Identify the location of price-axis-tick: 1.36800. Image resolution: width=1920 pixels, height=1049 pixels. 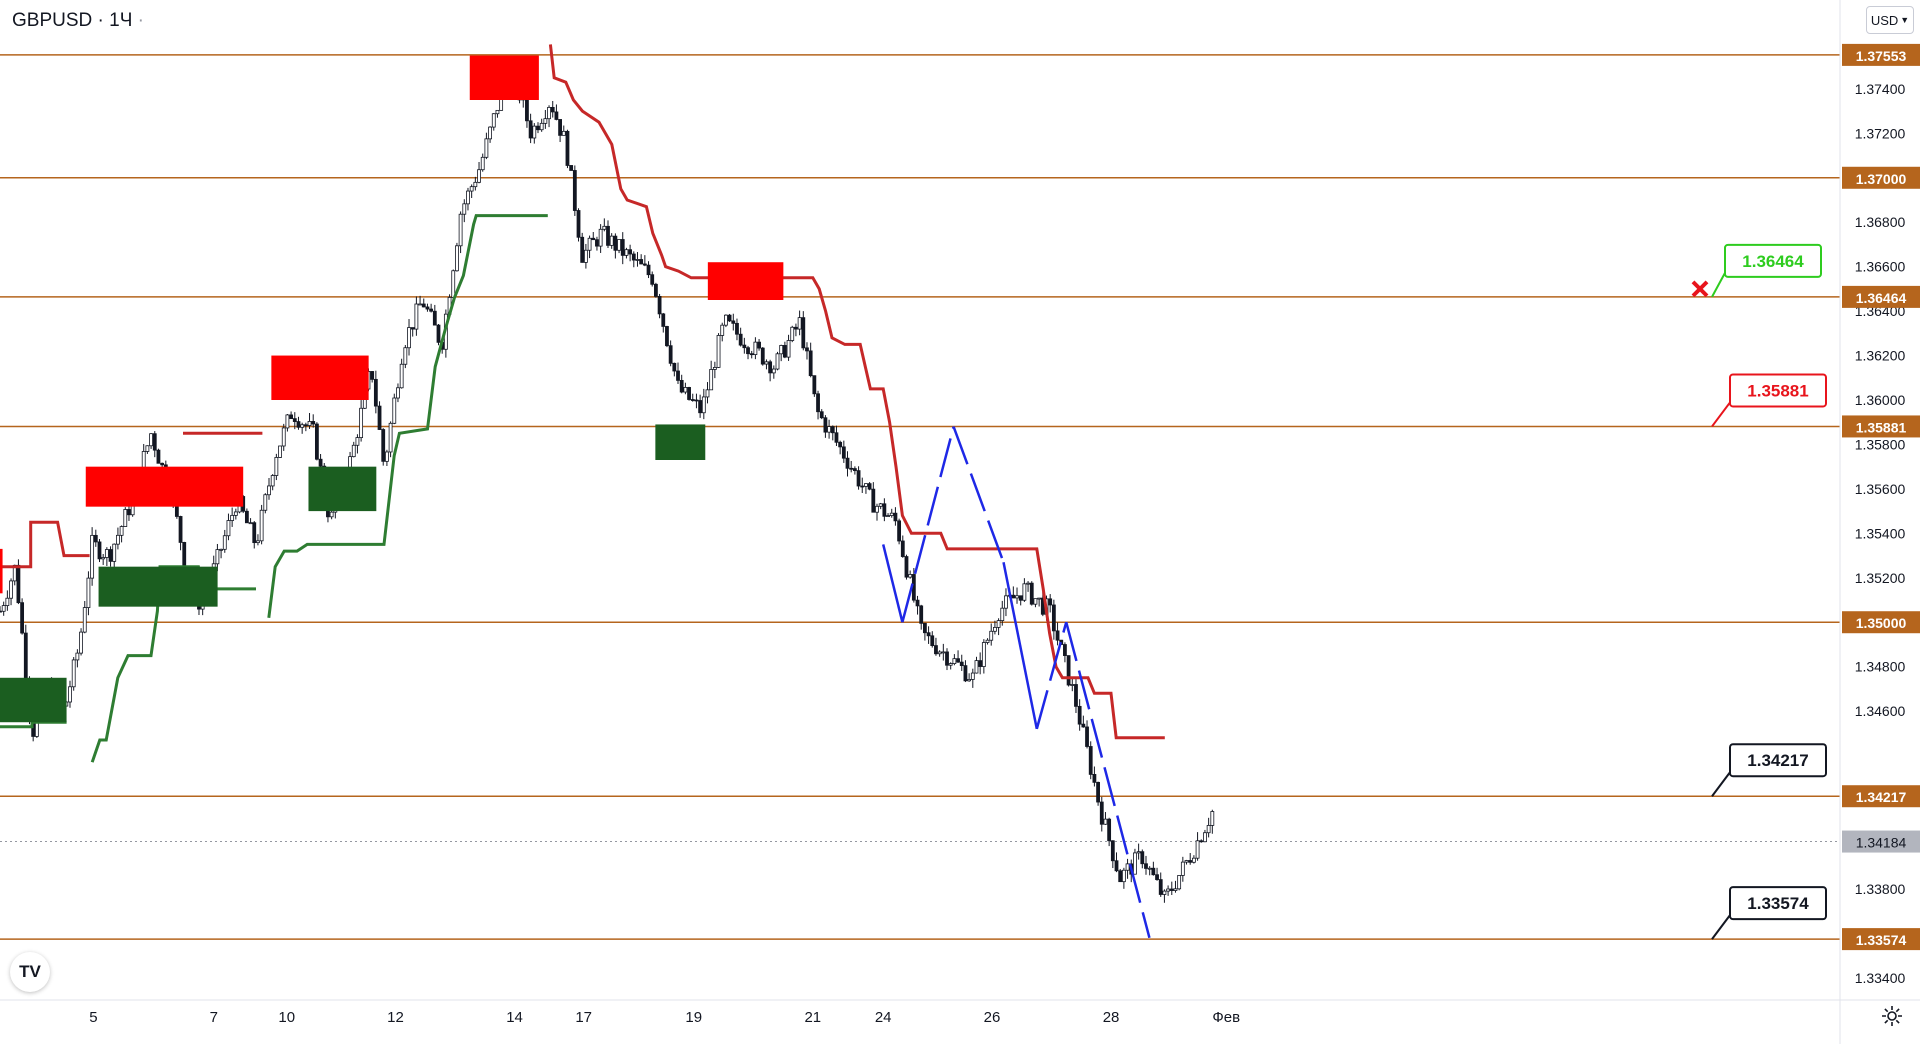
(1880, 222).